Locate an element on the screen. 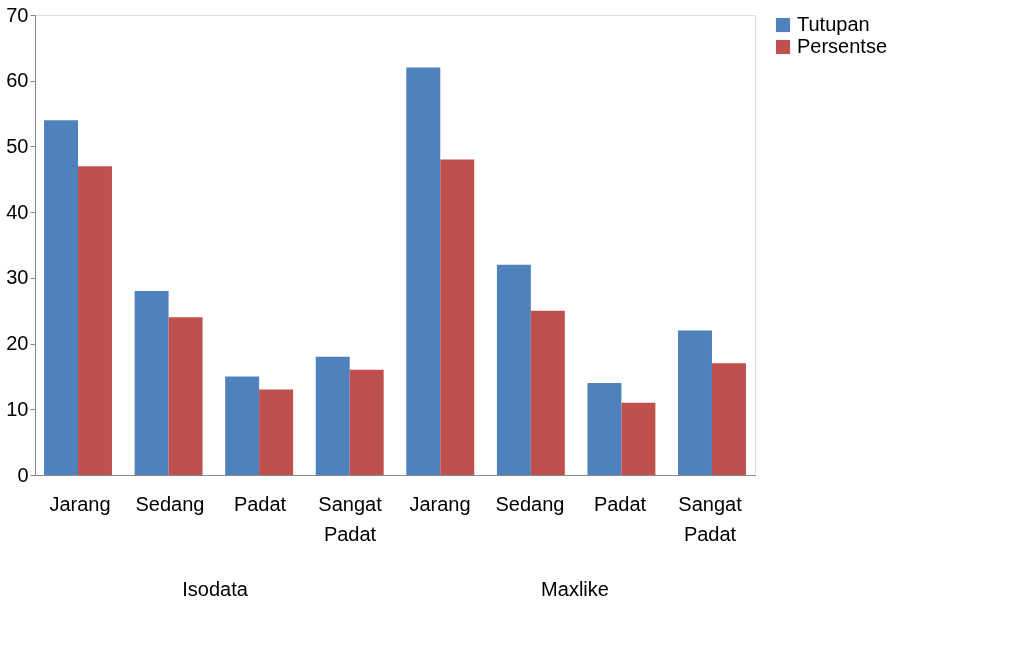 The height and width of the screenshot is (658, 1021). y-tick-label: 10 is located at coordinates (17, 408).